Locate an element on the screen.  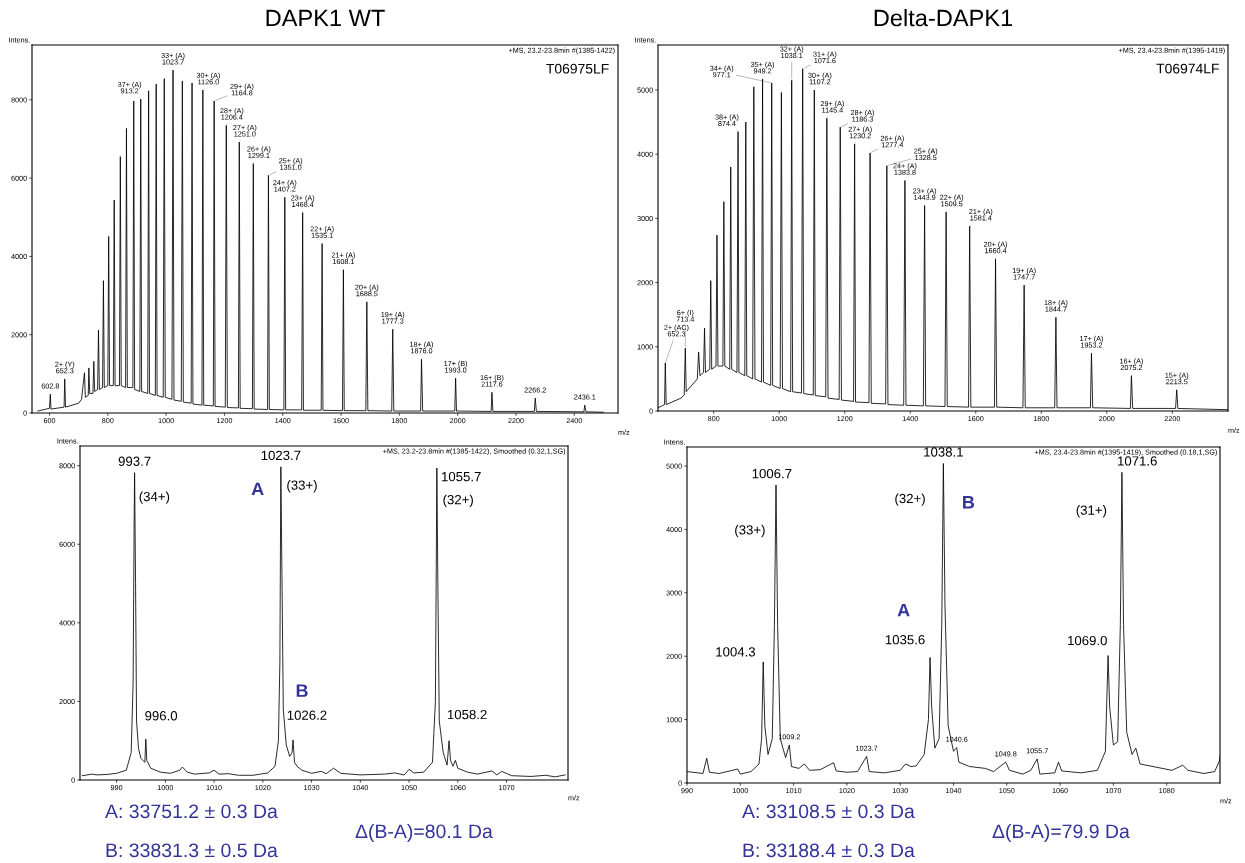
annotation: 996.0 is located at coordinates (161, 716).